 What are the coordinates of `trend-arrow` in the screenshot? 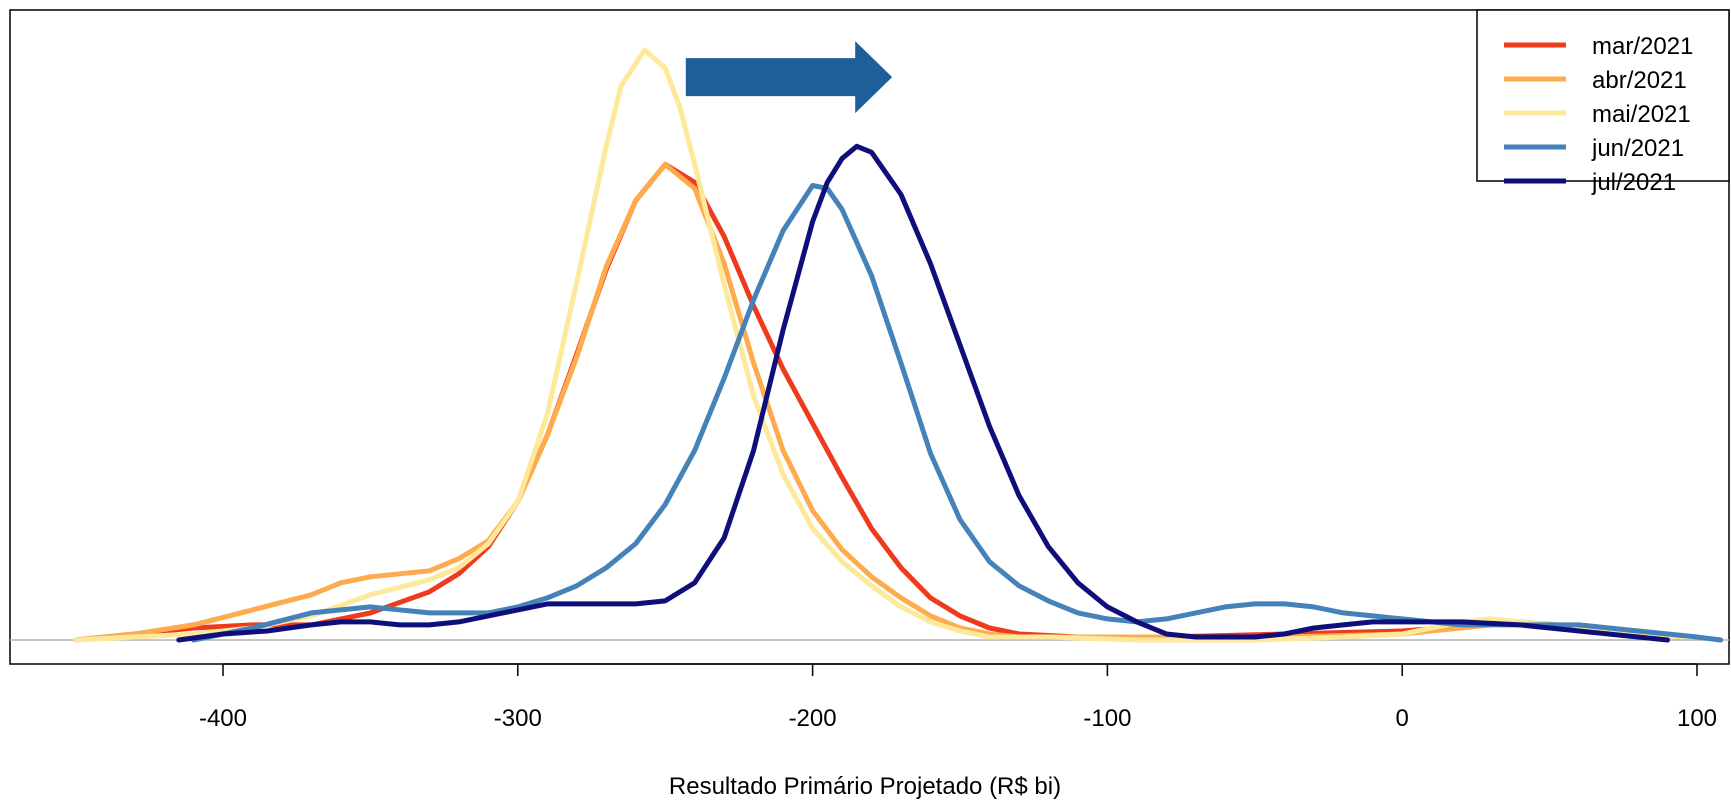 It's located at (789, 77).